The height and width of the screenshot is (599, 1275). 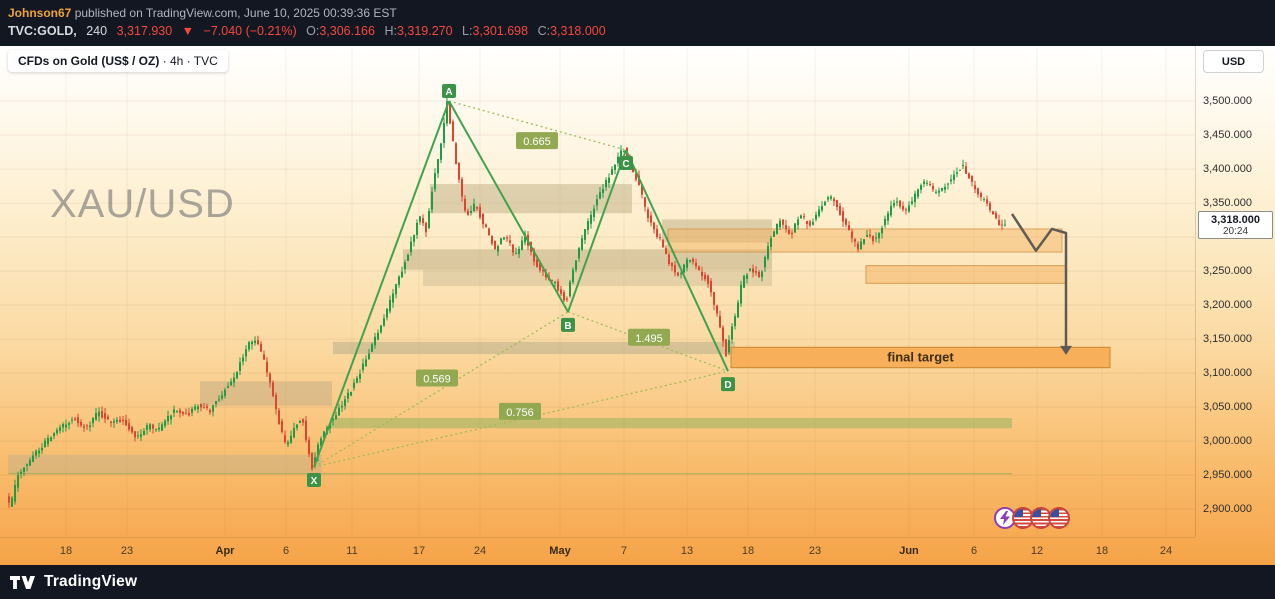 I want to click on last-price: 3,317.930, so click(x=144, y=31).